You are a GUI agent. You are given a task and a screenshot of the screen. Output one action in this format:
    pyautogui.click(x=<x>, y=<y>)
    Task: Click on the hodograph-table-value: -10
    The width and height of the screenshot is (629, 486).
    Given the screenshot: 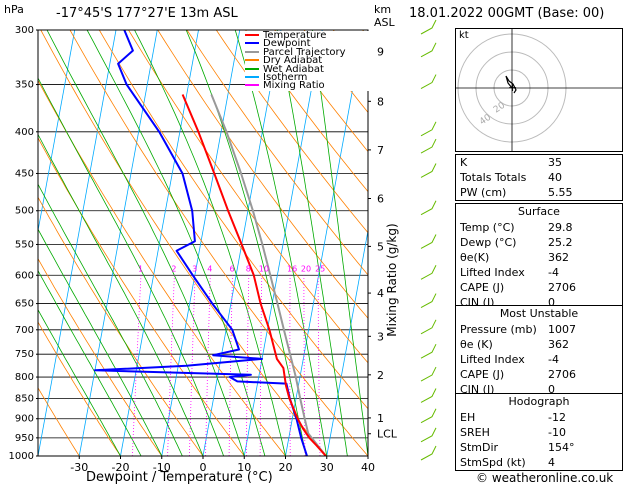 What is the action you would take?
    pyautogui.click(x=557, y=432)
    